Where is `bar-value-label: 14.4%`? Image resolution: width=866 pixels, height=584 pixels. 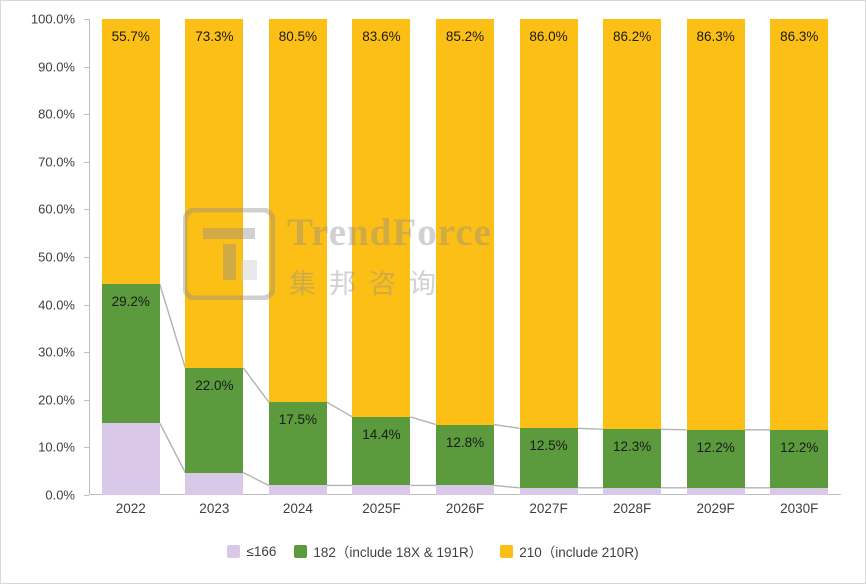
bar-value-label: 14.4% is located at coordinates (381, 434).